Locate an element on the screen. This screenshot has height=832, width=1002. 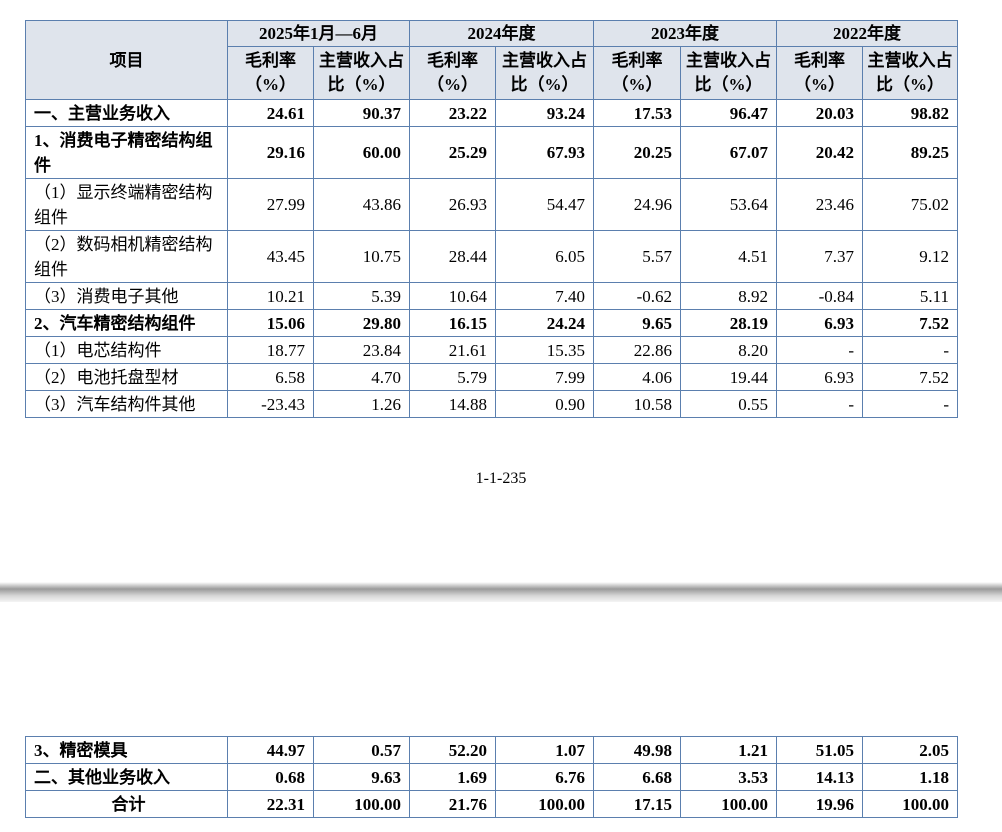
cell-value: 22.31 is located at coordinates (270, 804).